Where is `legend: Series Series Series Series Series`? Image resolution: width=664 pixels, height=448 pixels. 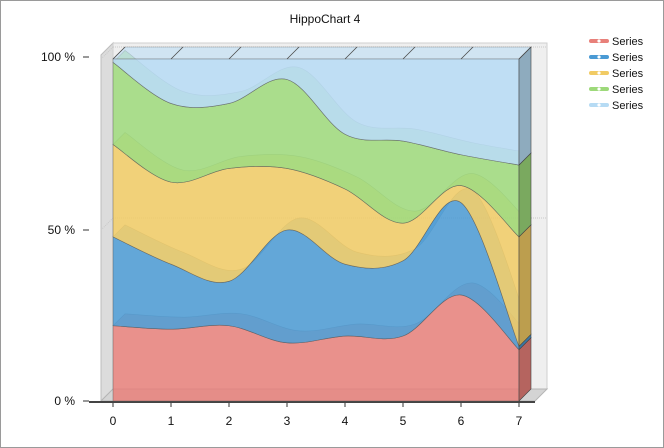
legend: Series Series Series Series Series is located at coordinates (616, 74).